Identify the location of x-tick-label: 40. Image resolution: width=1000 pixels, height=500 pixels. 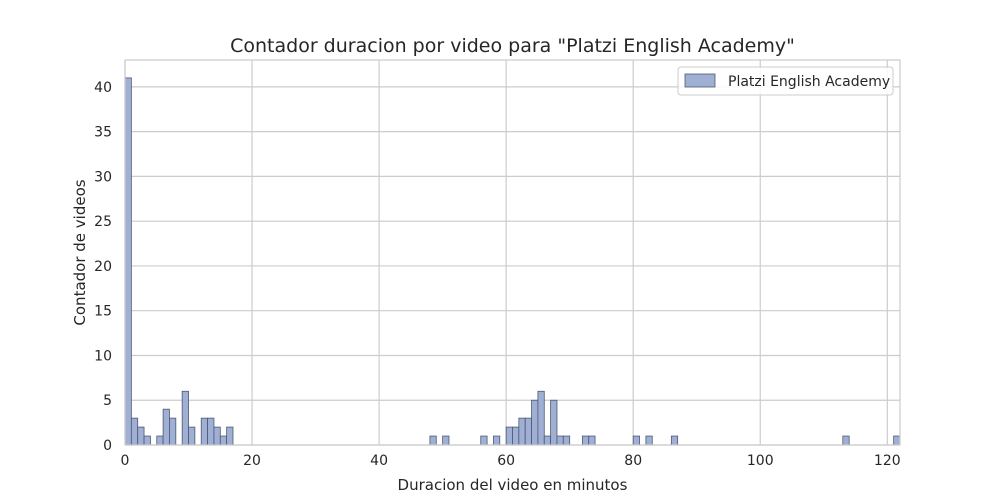
(379, 461).